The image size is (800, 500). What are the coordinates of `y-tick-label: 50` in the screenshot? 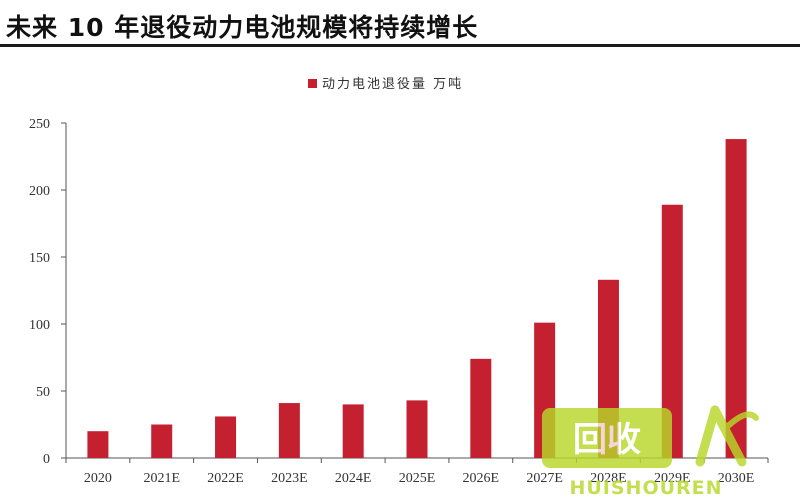 It's located at (43, 392).